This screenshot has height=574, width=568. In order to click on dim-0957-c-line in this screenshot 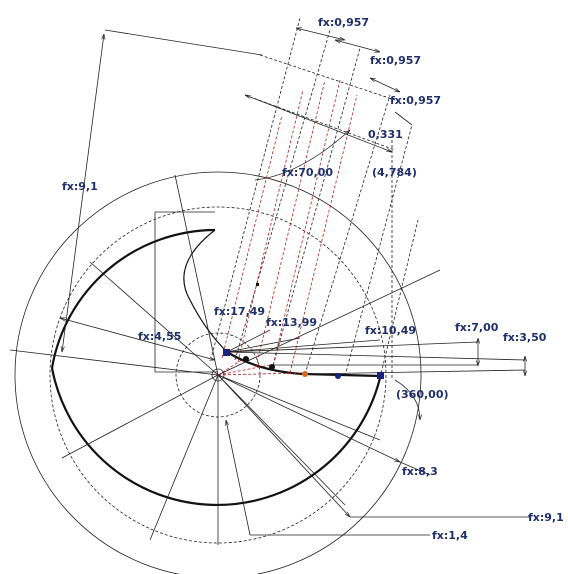, I will do `click(385, 85)`.